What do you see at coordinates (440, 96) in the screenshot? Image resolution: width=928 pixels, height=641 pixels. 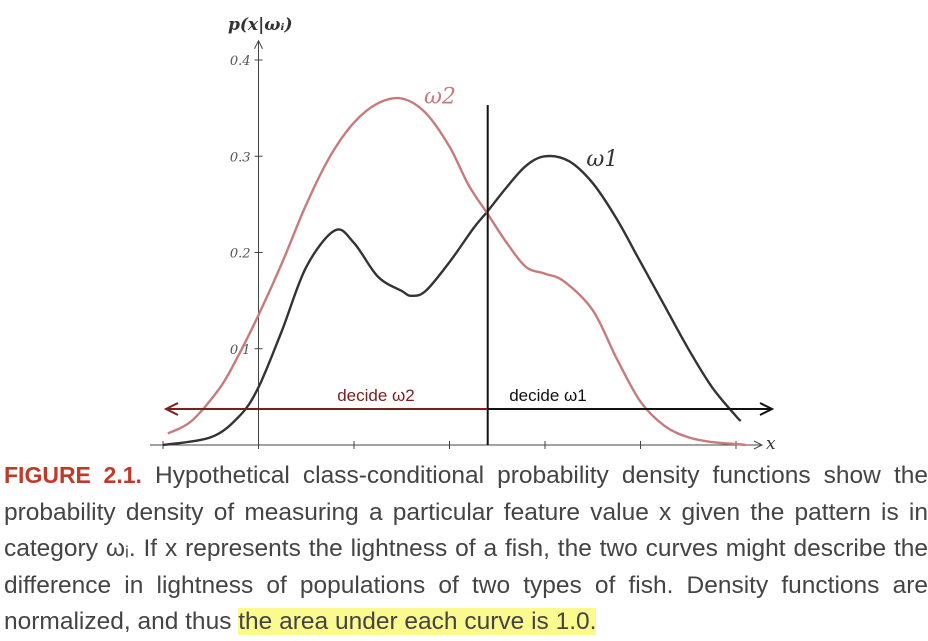 I see `curve-label-1: ω2` at bounding box center [440, 96].